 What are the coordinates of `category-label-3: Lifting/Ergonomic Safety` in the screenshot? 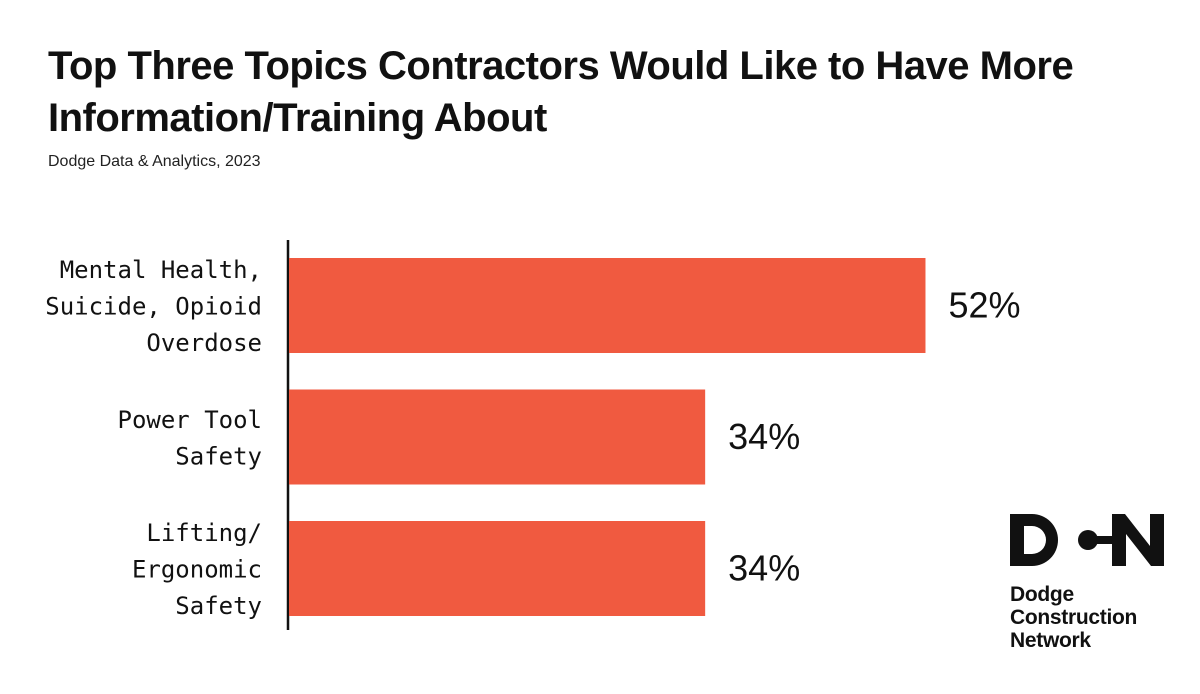 It's located at (197, 569).